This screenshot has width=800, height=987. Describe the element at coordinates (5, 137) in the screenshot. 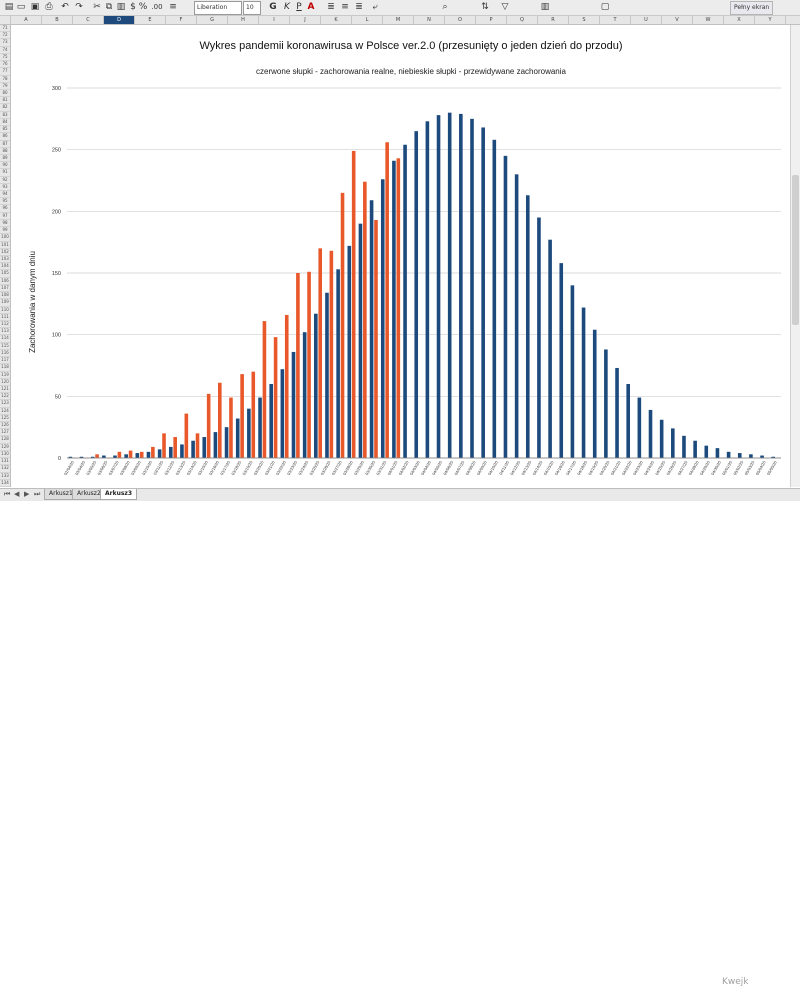

I see `row-header-86: 86` at that location.